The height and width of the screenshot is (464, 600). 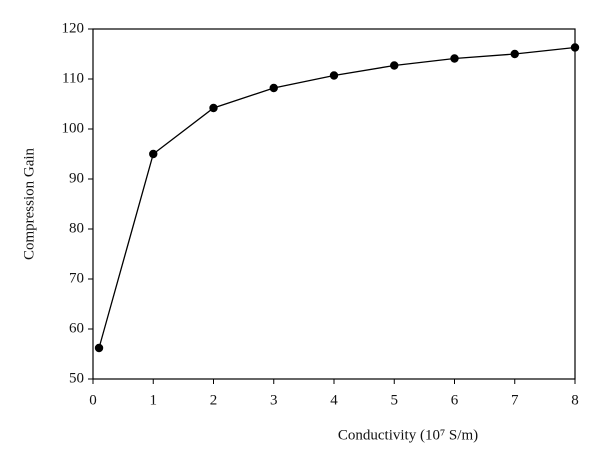 I want to click on y-tick-label: 100, so click(x=73, y=128).